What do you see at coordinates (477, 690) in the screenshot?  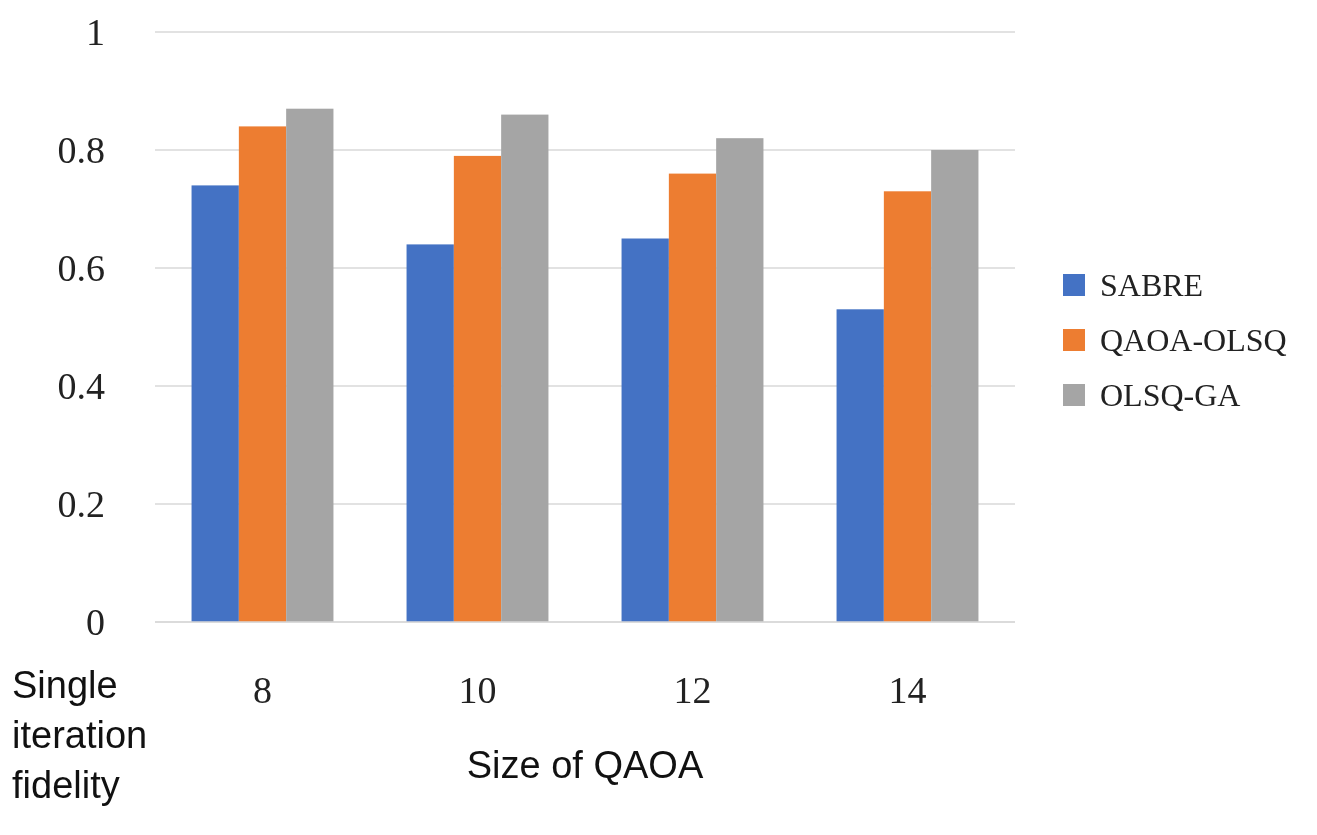 I see `x-tick-label: 10` at bounding box center [477, 690].